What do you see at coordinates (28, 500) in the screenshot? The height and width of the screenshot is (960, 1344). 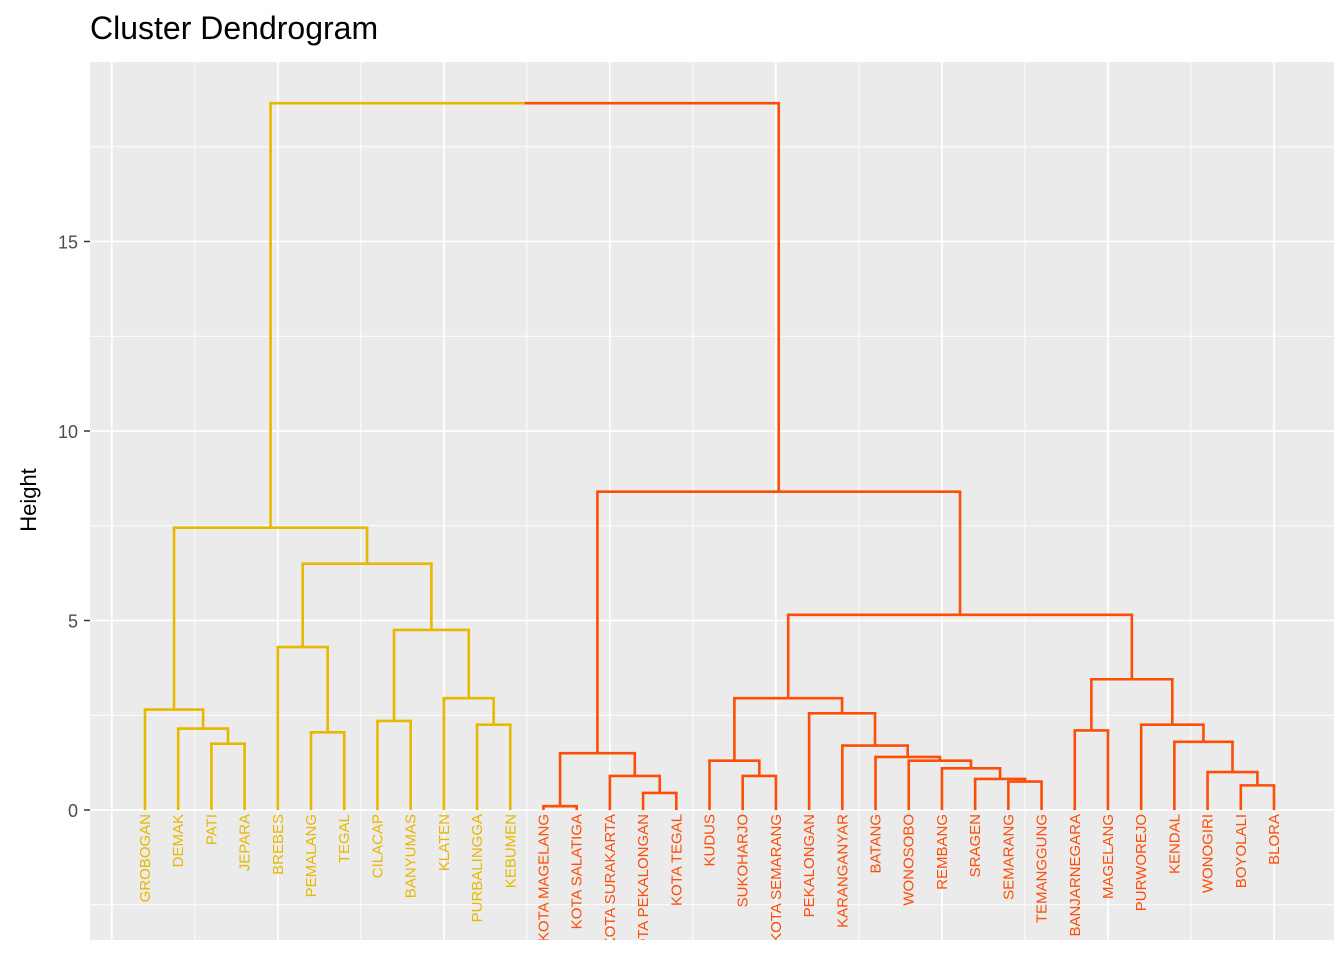 I see `y-axis-title: Height` at bounding box center [28, 500].